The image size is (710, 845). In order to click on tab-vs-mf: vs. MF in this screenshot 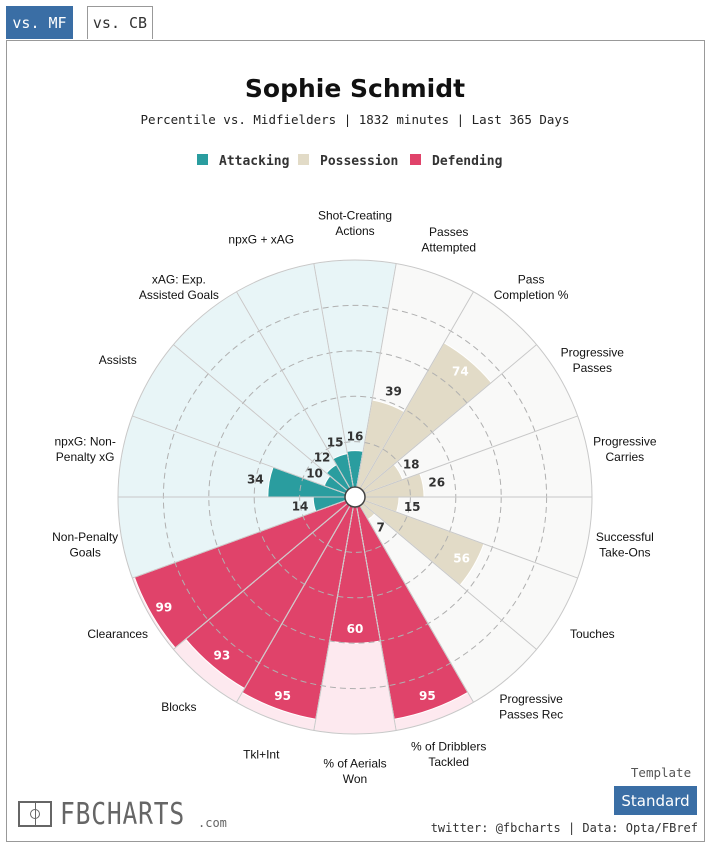, I will do `click(39, 22)`.